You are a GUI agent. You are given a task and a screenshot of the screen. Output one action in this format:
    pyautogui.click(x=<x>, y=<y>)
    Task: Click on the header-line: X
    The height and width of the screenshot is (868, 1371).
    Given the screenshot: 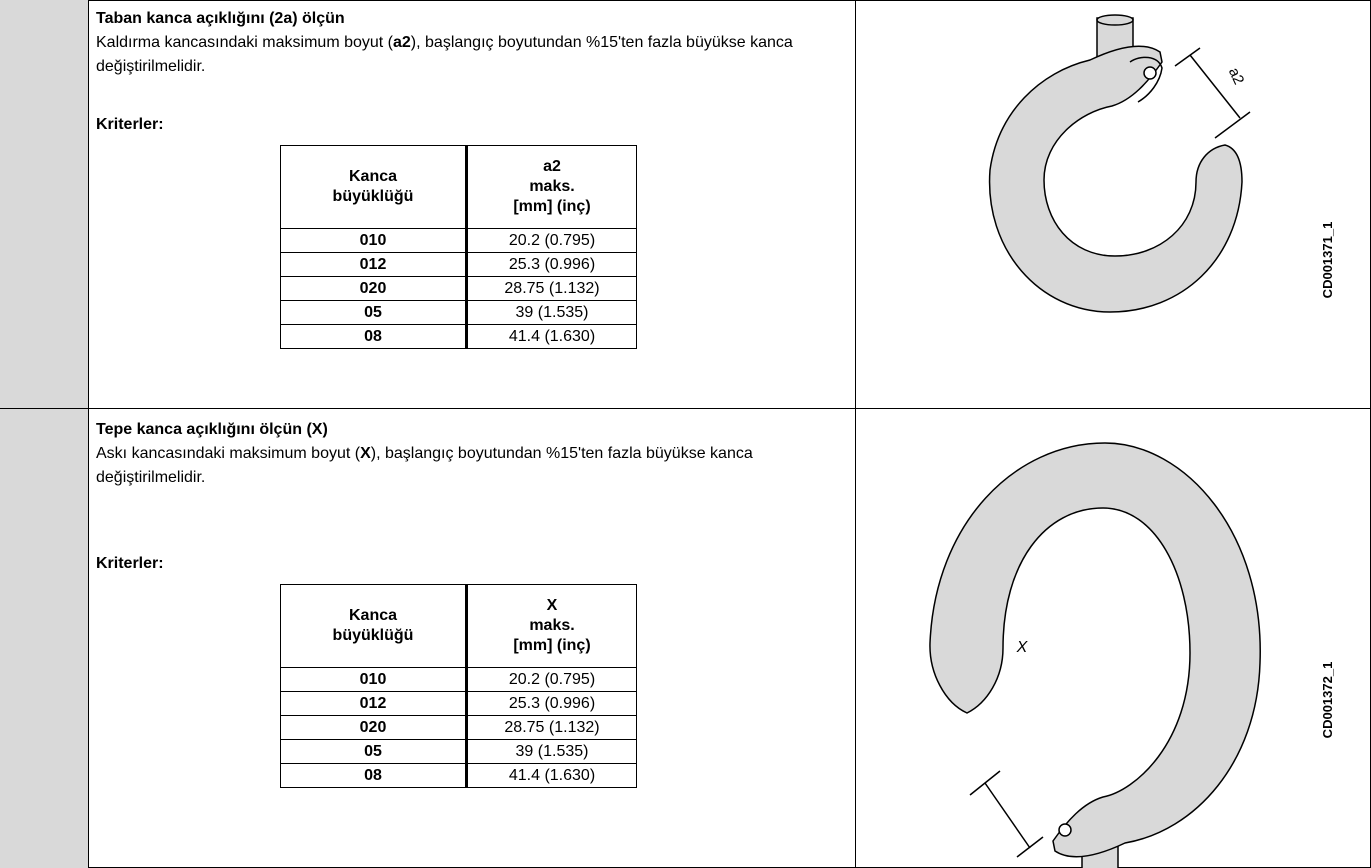 What is the action you would take?
    pyautogui.click(x=552, y=605)
    